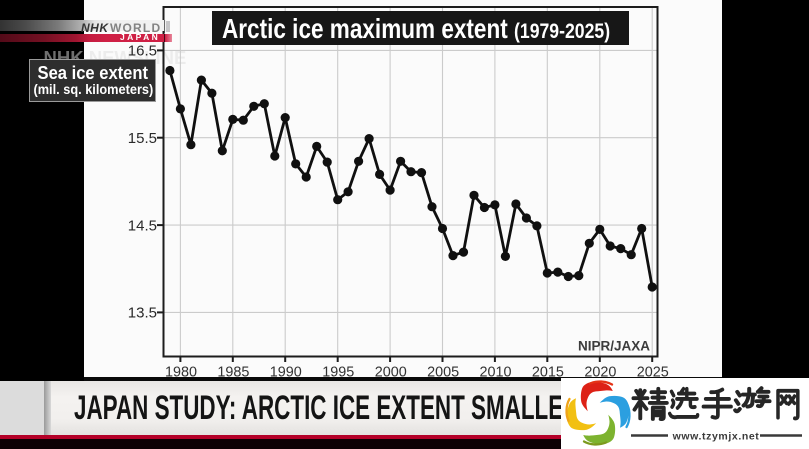 Image resolution: width=809 pixels, height=449 pixels. What do you see at coordinates (716, 437) in the screenshot?
I see `svg-text: www.tzymjx.net` at bounding box center [716, 437].